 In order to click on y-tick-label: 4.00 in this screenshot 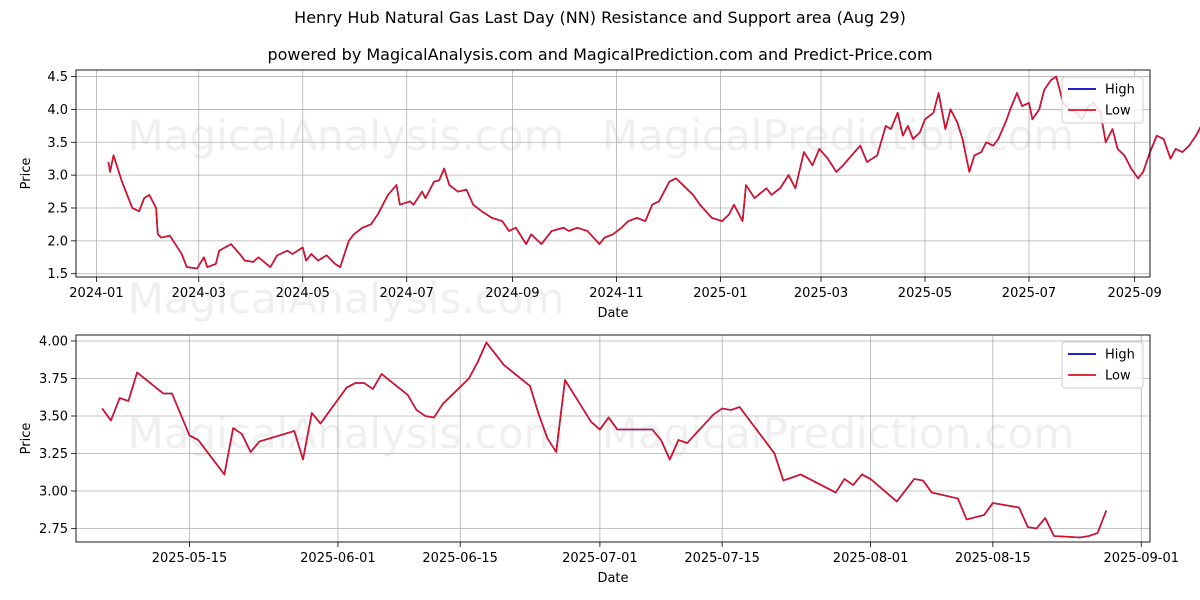, I will do `click(53, 342)`.